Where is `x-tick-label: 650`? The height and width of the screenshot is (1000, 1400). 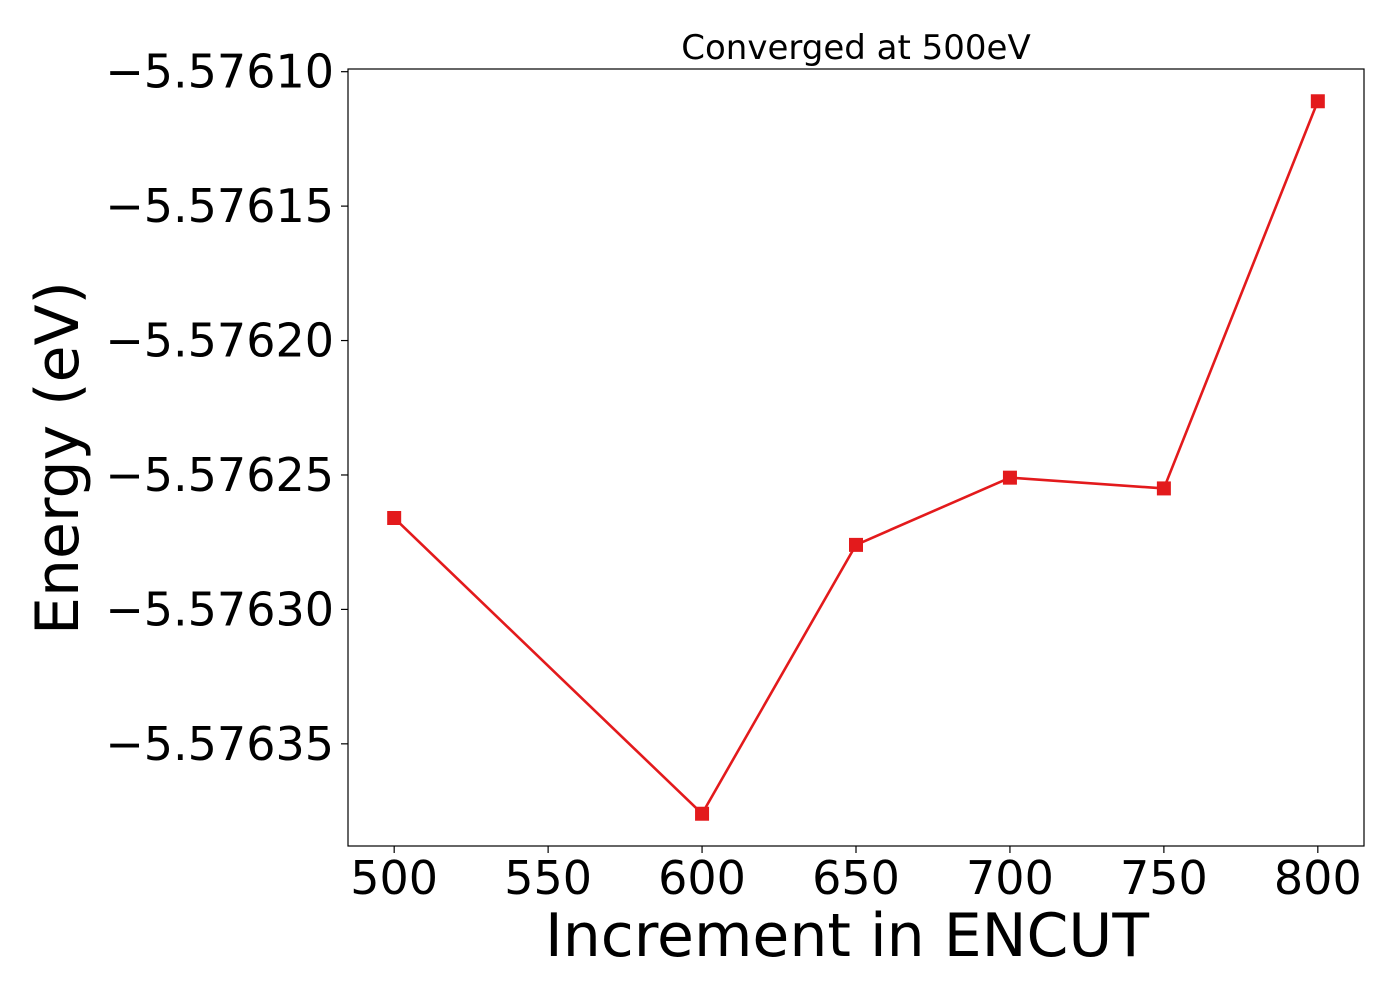 x-tick-label: 650 is located at coordinates (856, 878).